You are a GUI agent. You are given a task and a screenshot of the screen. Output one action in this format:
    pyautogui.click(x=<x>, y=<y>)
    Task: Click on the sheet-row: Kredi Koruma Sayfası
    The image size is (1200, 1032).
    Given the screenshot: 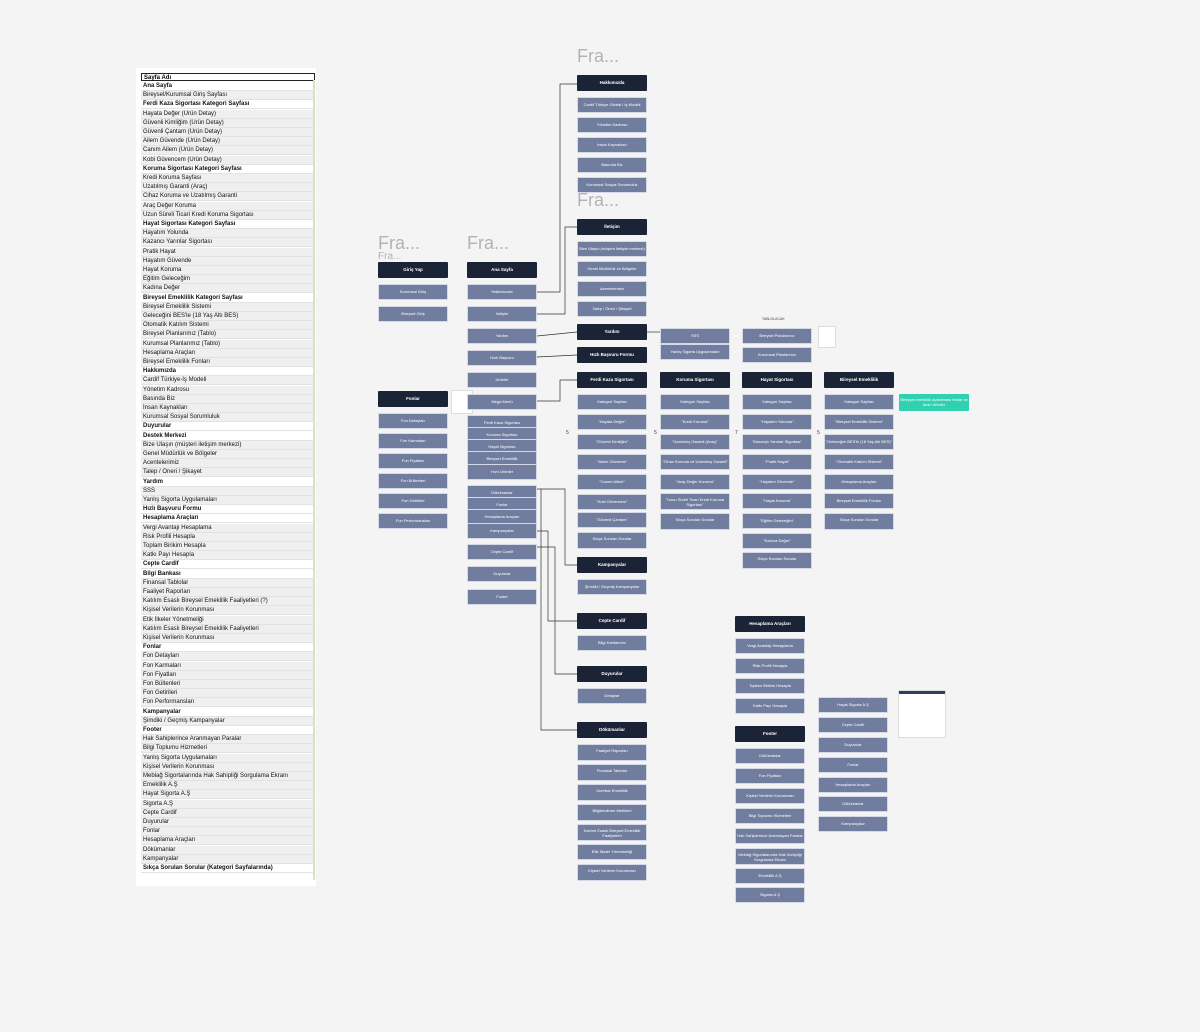 What is the action you would take?
    pyautogui.click(x=227, y=178)
    